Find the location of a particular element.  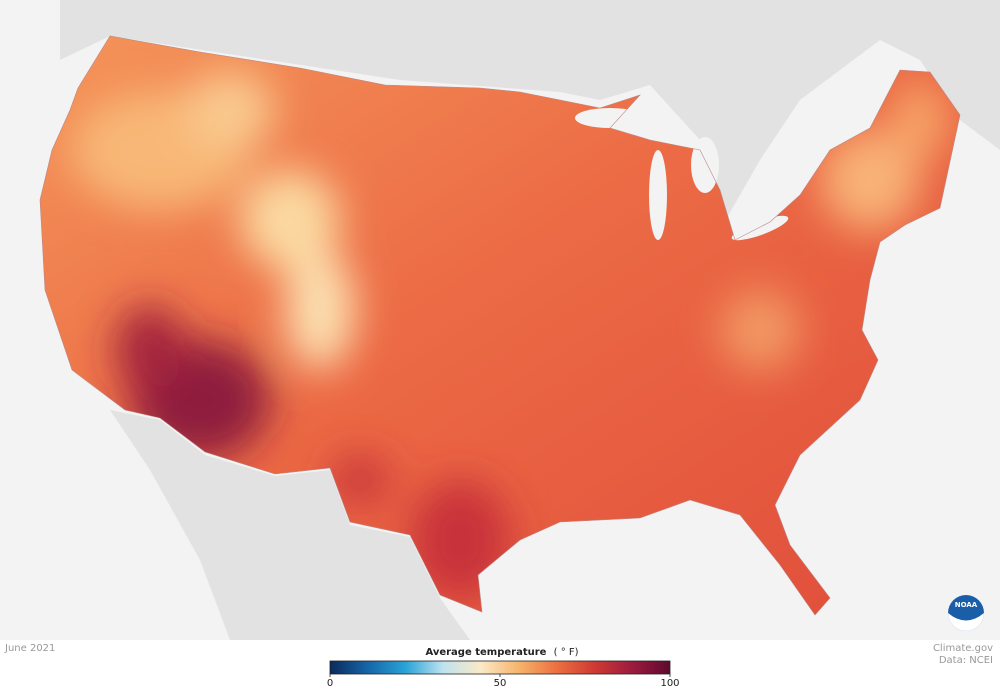

credit-source: Climate.gov is located at coordinates (963, 648).